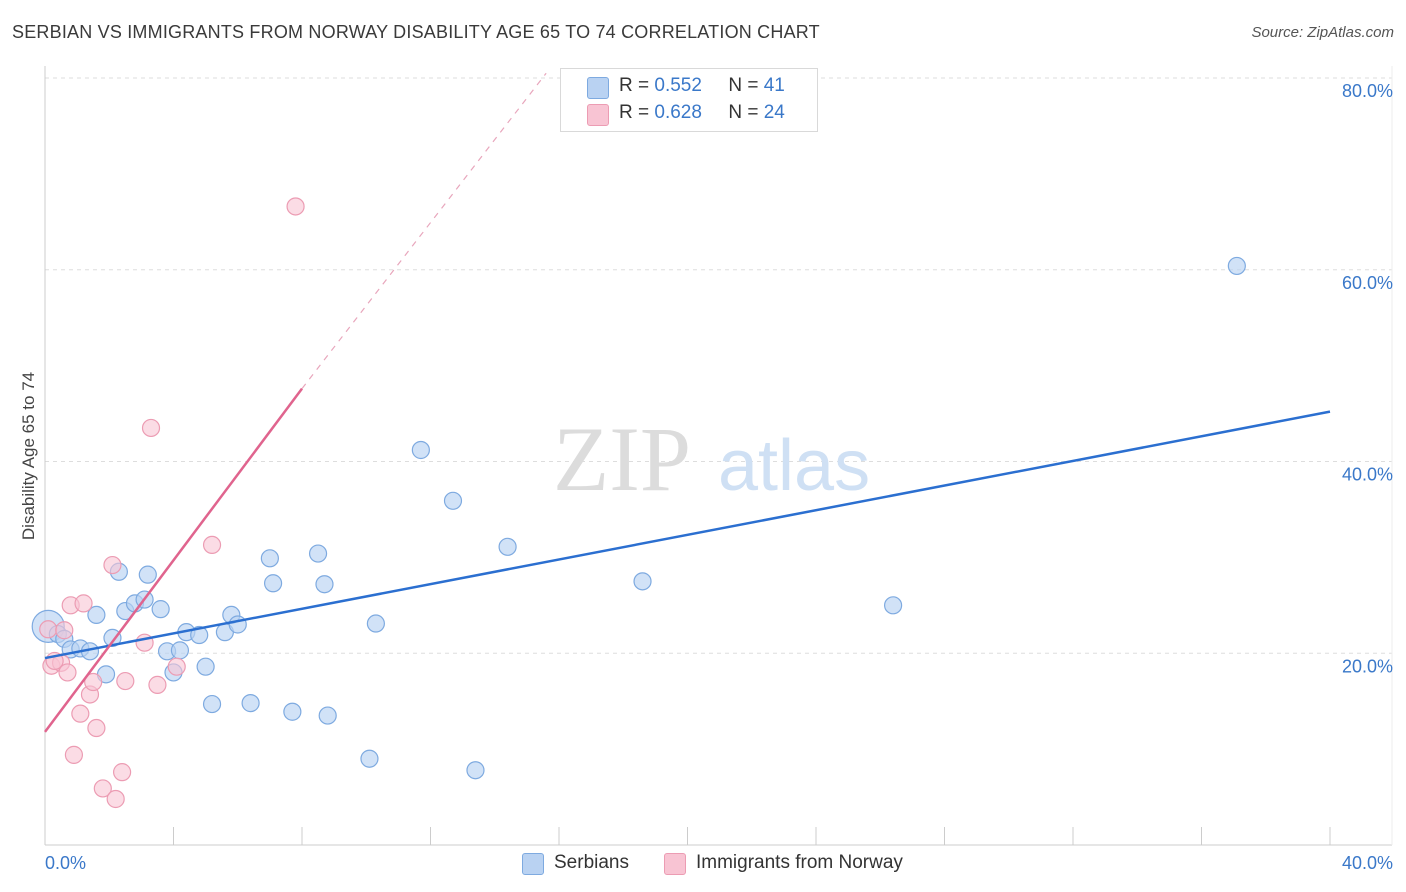  Describe the element at coordinates (424, 231) in the screenshot. I see `norway-trend-extension` at that location.